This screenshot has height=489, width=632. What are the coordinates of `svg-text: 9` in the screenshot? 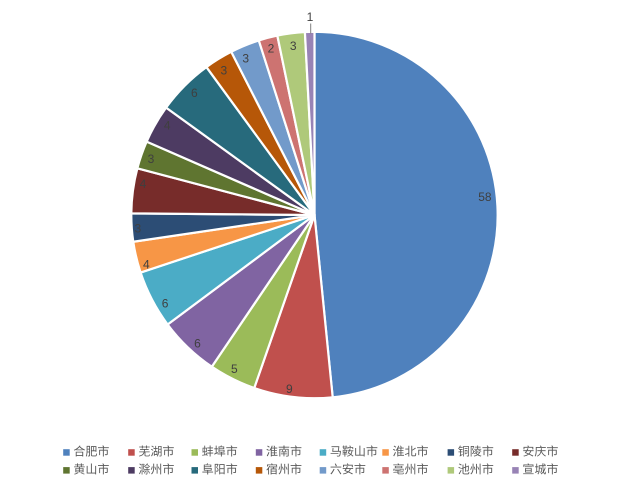 It's located at (289, 389).